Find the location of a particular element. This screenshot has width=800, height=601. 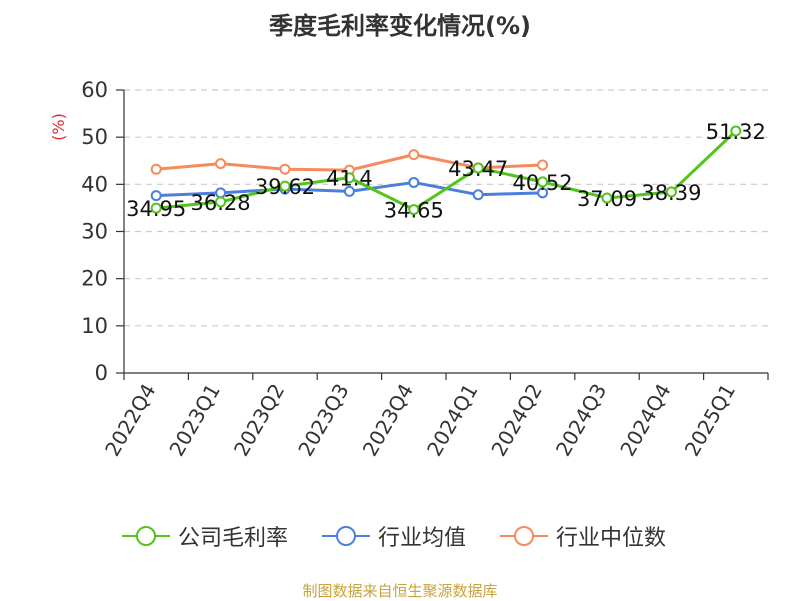

data-label: 34.65 is located at coordinates (414, 211).